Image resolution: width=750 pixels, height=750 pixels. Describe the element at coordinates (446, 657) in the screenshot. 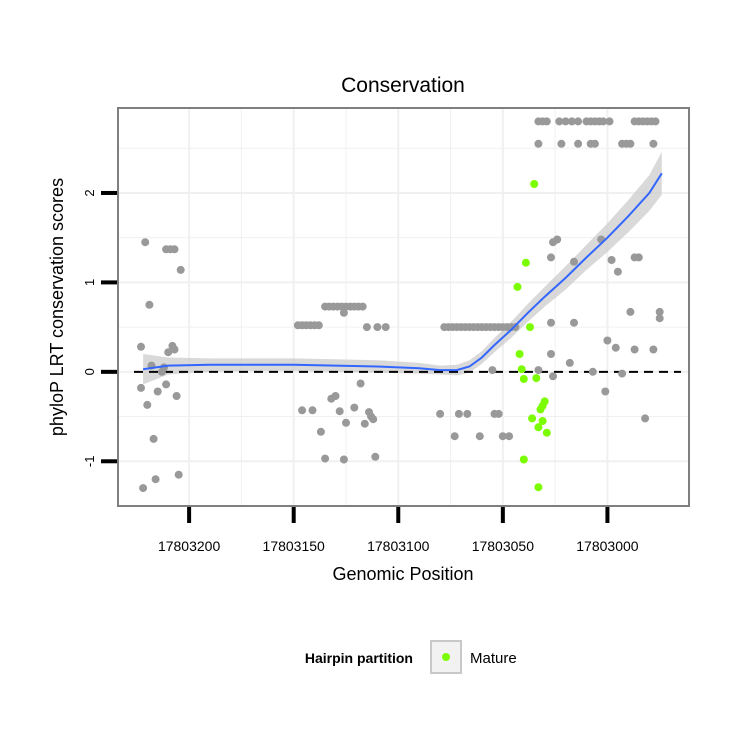

I see `legend-key-mature` at that location.